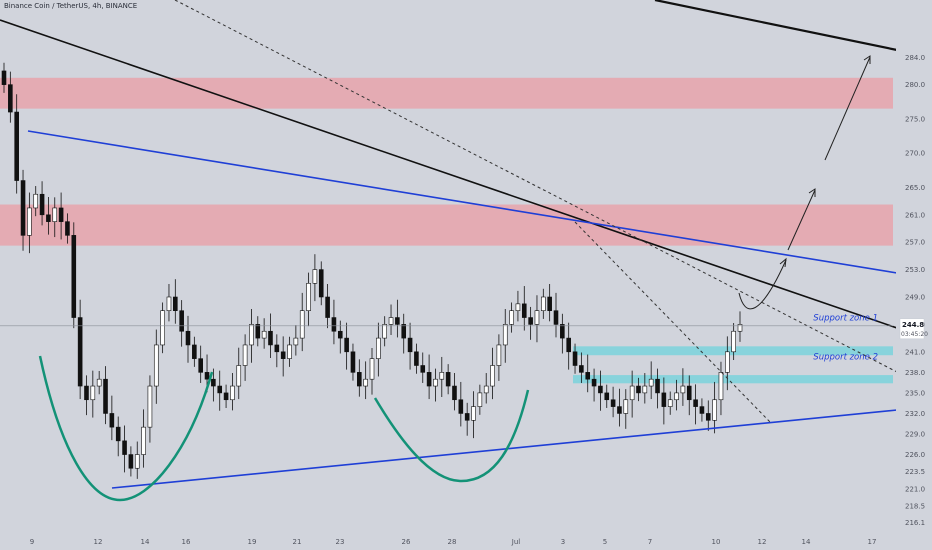  I want to click on projection-curve, so click(762, 284).